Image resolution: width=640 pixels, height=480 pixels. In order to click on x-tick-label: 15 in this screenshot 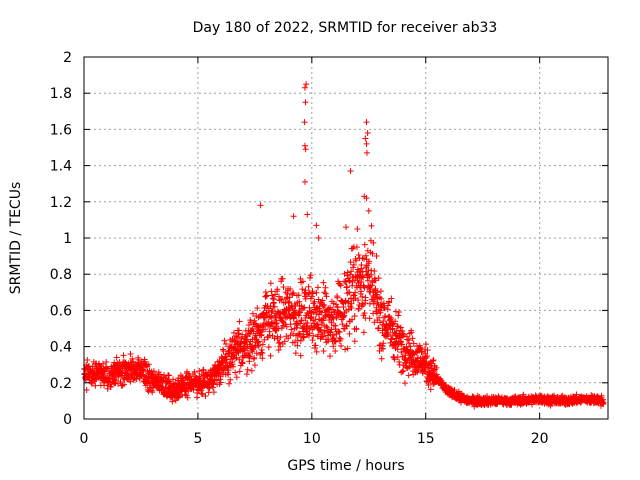, I will do `click(426, 439)`.